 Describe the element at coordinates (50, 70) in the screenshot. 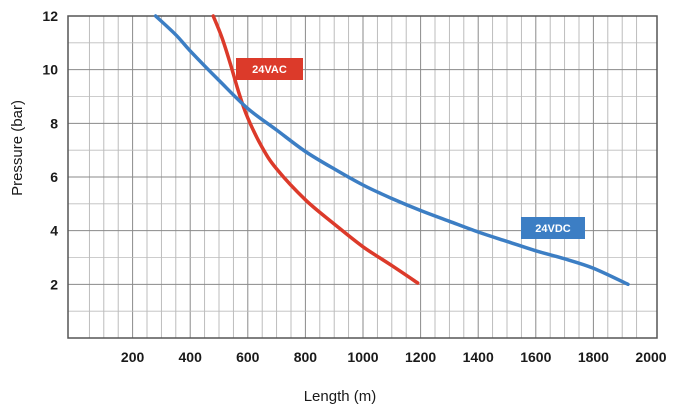

I see `y-tick-label: 10` at that location.